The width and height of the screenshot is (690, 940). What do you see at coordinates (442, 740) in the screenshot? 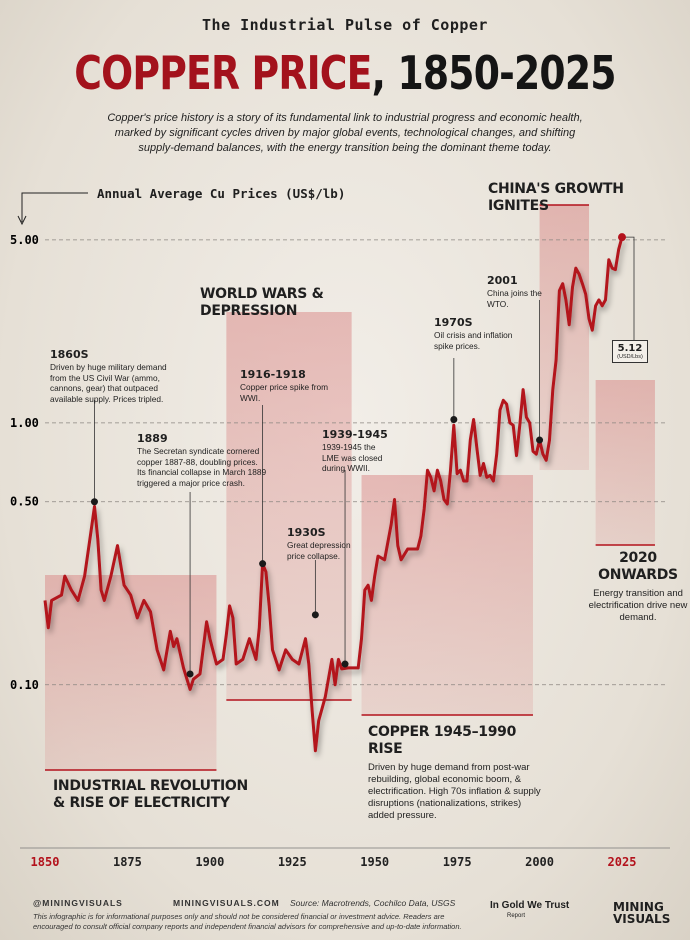
I see `region-label: COPPER 1945–1990 RISE` at bounding box center [442, 740].